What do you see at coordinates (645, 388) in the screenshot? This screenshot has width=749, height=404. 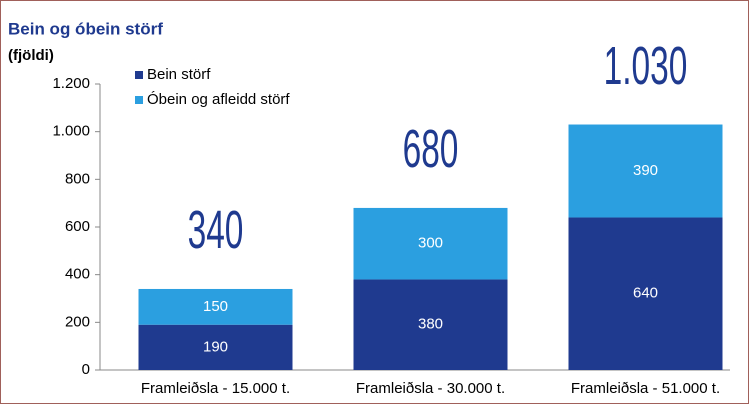 I see `x-tick-label: Framleiðsla - 51.000 t.` at bounding box center [645, 388].